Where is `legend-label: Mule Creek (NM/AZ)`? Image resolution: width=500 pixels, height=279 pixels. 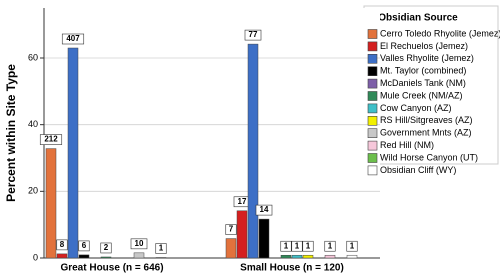 legend-label: Mule Creek (NM/AZ) is located at coordinates (421, 95).